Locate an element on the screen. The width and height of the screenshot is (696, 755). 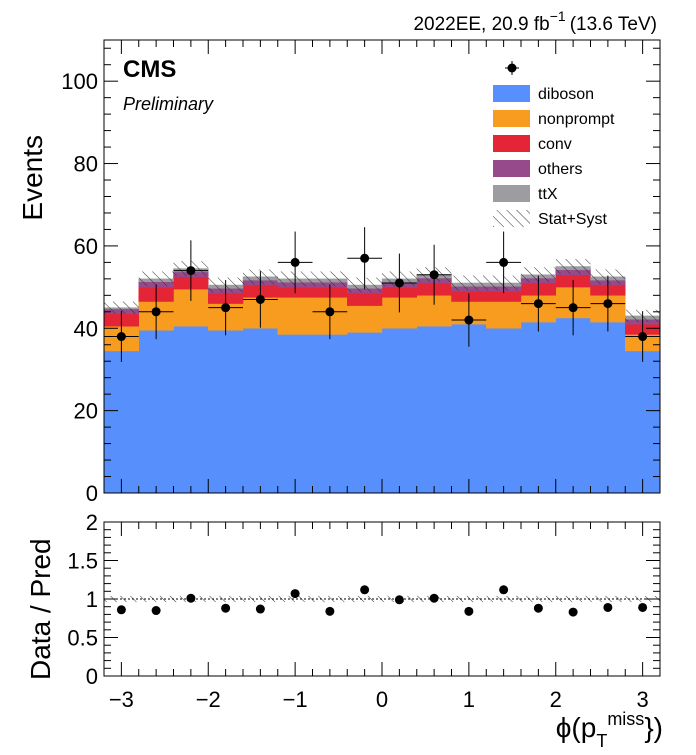
x-tick-label-5: 2 is located at coordinates (556, 699).